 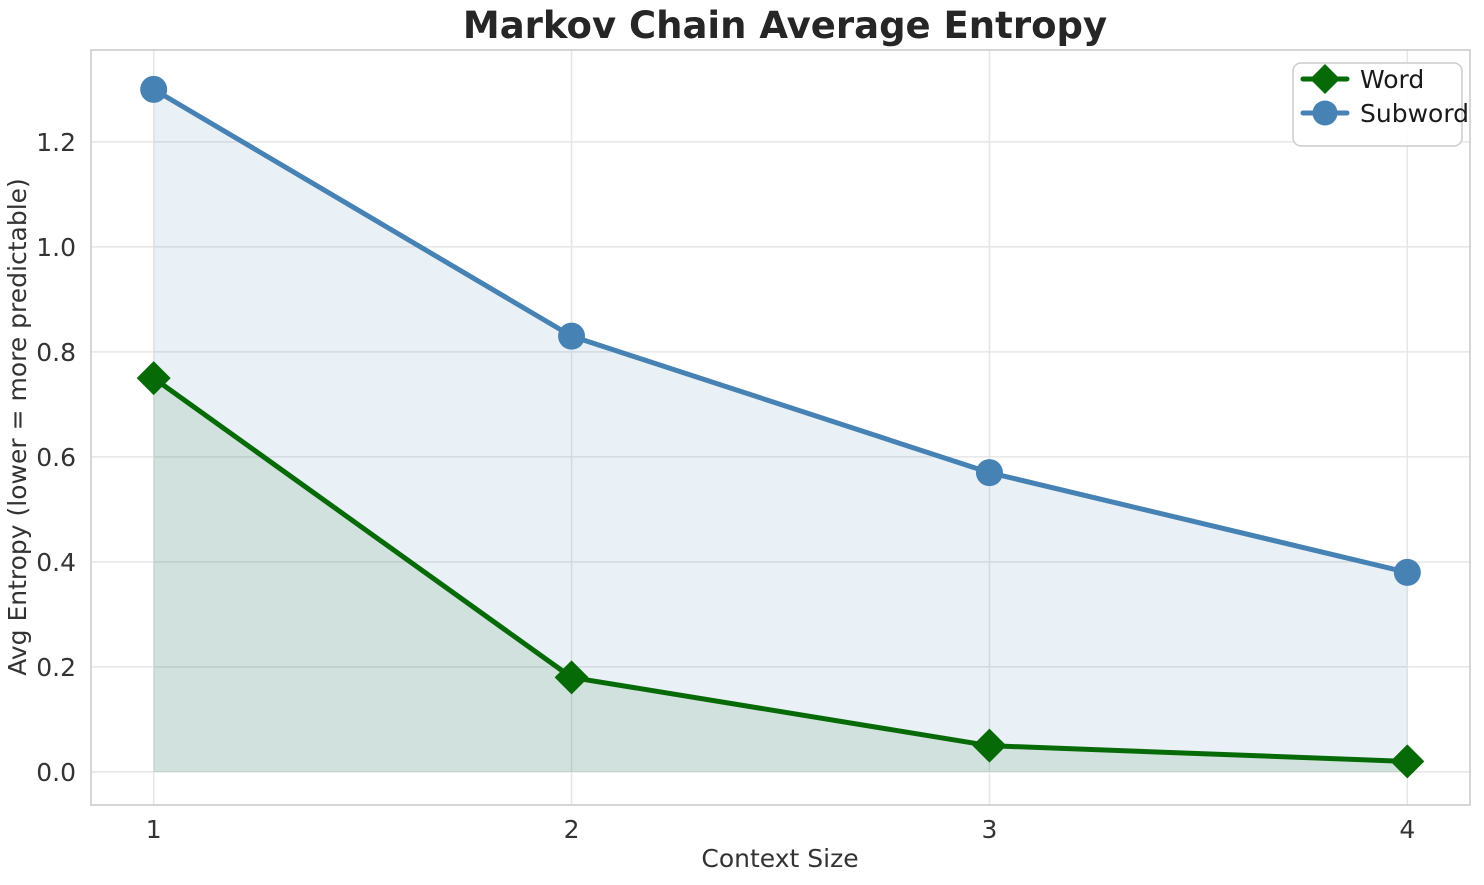 What do you see at coordinates (56, 667) in the screenshot?
I see `y-tick-label: 0.2` at bounding box center [56, 667].